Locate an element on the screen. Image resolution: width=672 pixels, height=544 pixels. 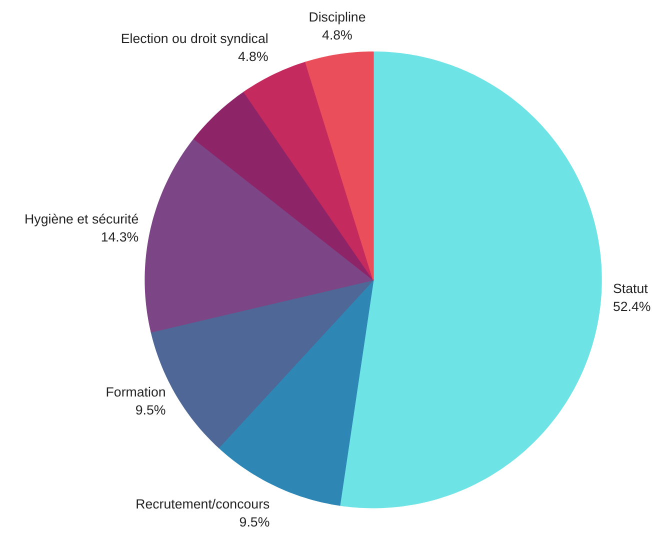
slice-label: Recrutement/concours is located at coordinates (203, 504).